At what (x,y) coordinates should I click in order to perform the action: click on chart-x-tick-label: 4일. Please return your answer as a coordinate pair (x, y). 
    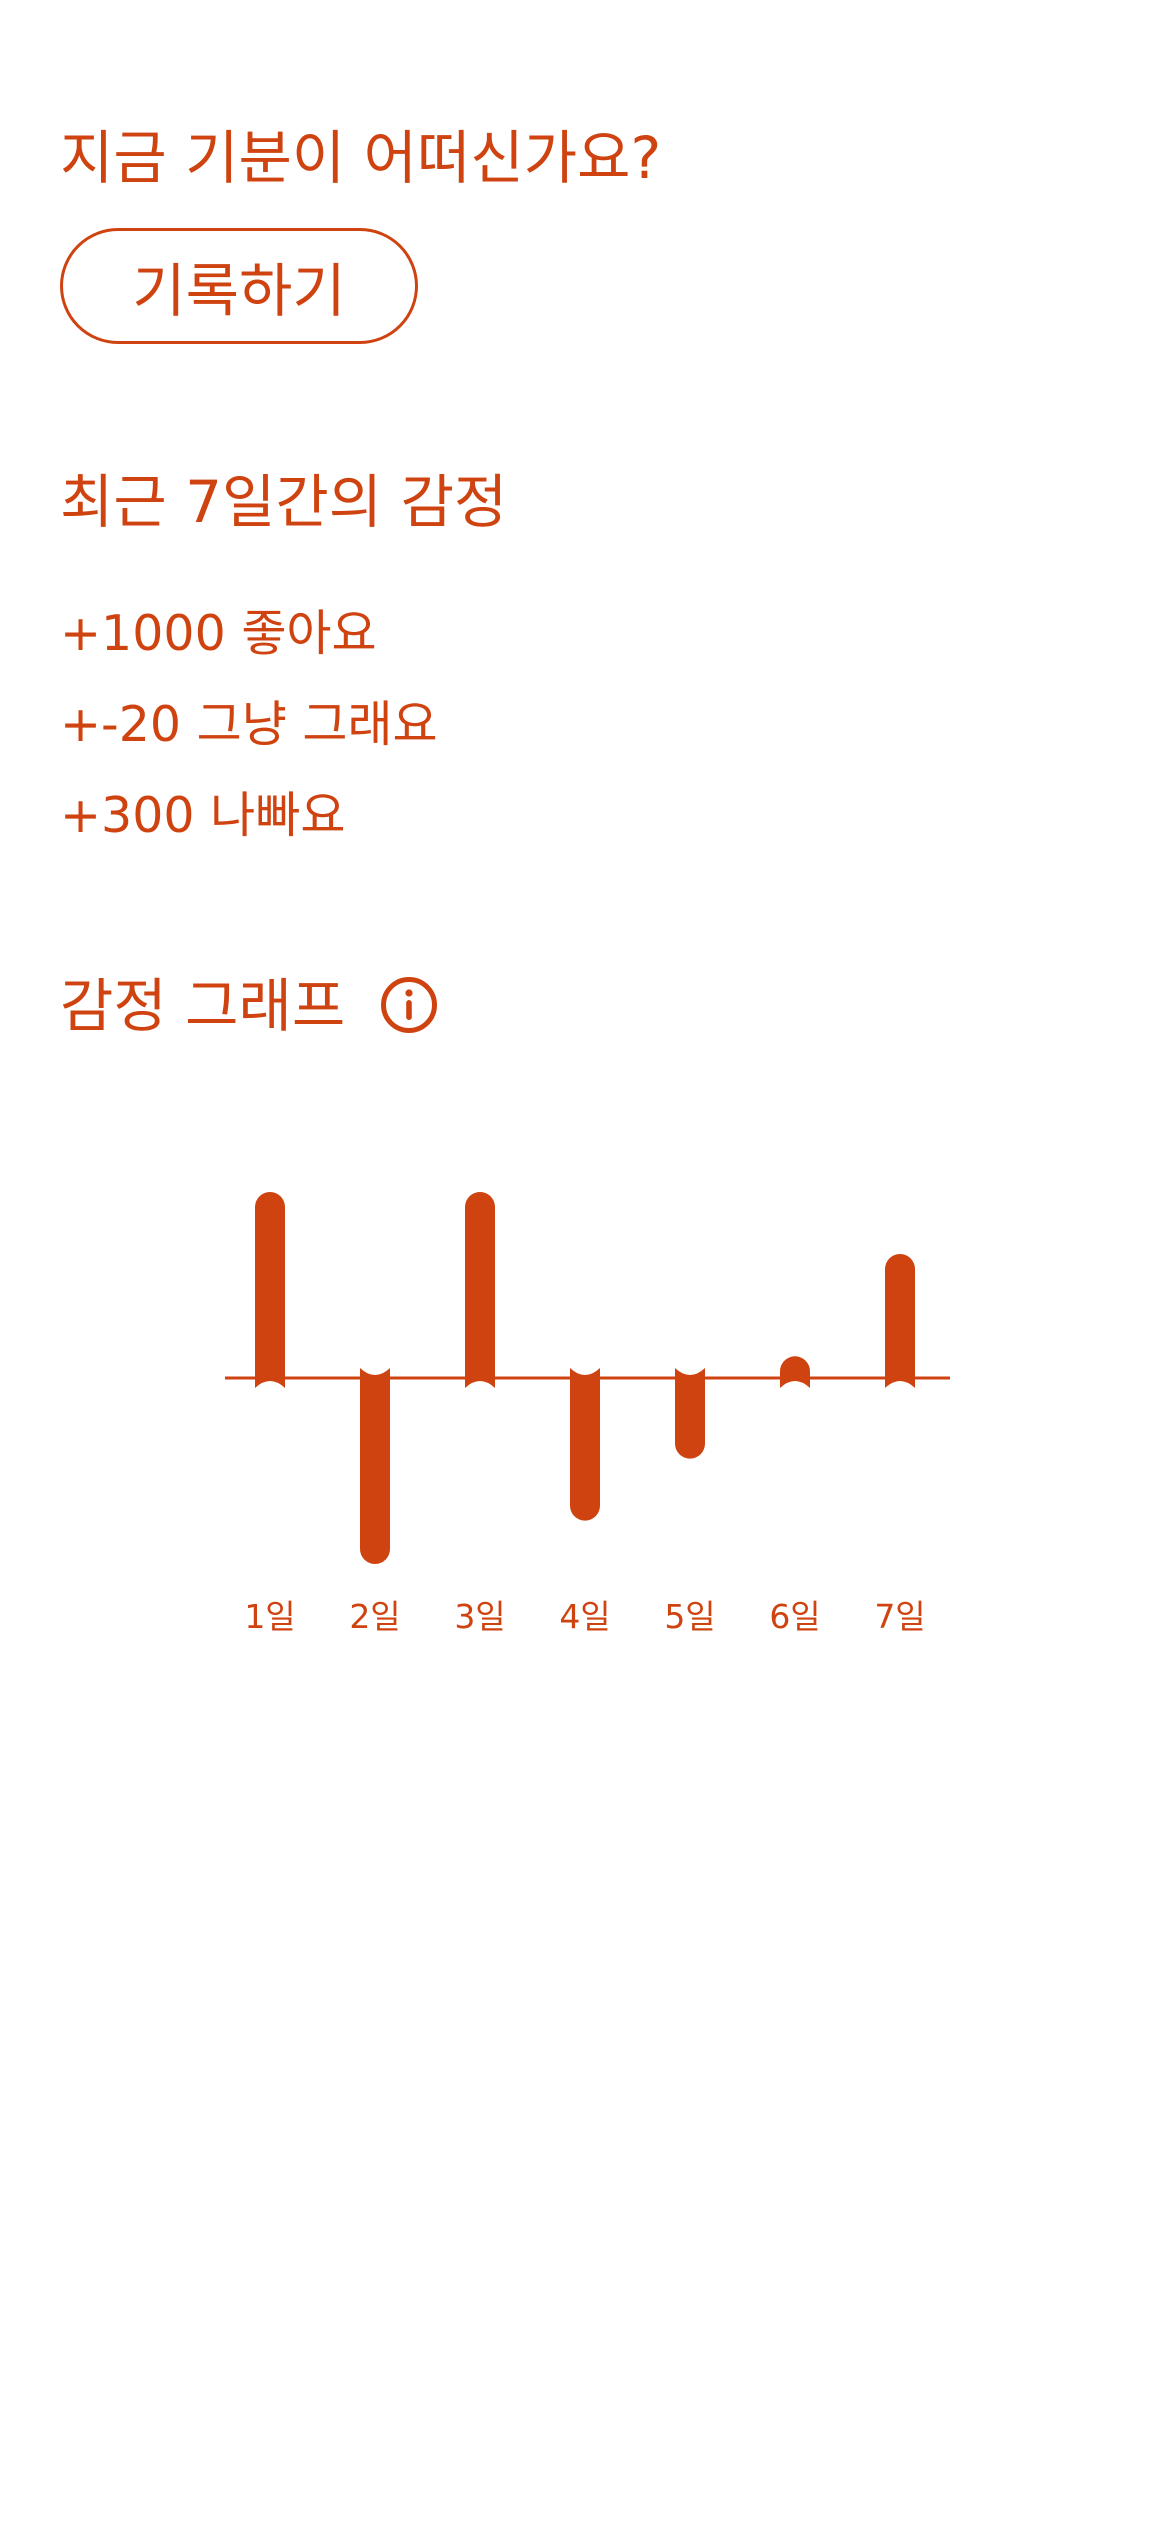
    Looking at the image, I should click on (584, 1616).